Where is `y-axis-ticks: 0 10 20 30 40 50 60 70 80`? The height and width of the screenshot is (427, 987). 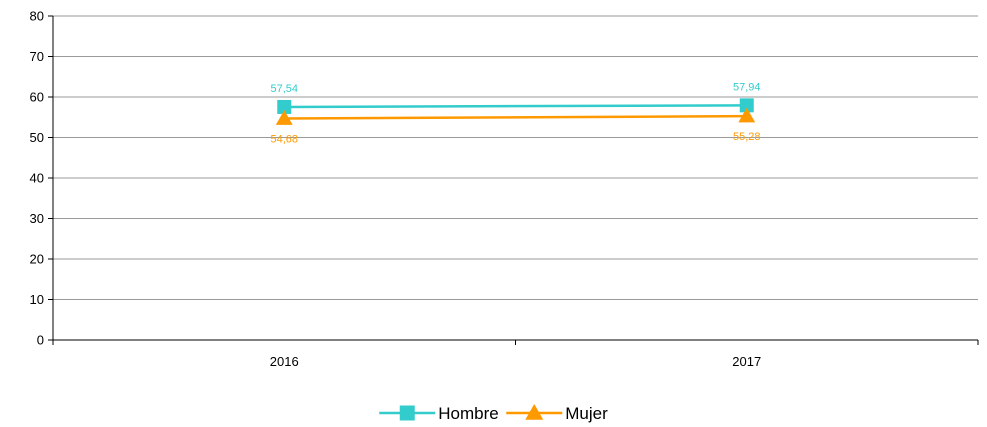 y-axis-ticks: 0 10 20 30 40 50 60 70 80 is located at coordinates (41, 178).